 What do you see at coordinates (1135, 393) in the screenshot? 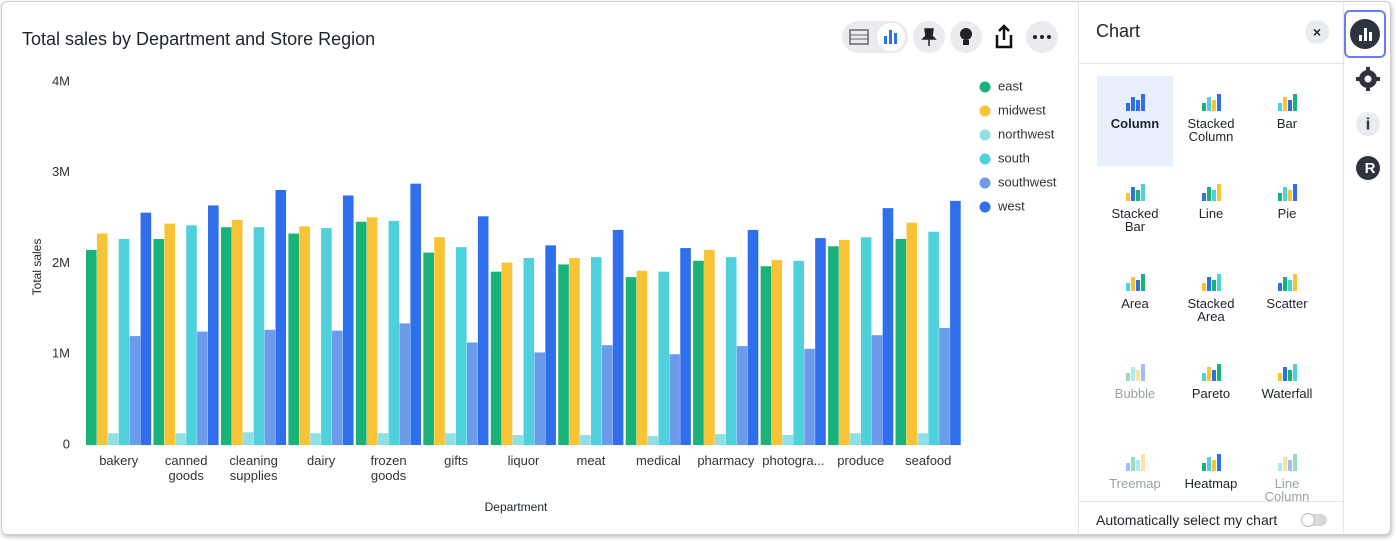
I see `chart-type-label: Bubble` at bounding box center [1135, 393].